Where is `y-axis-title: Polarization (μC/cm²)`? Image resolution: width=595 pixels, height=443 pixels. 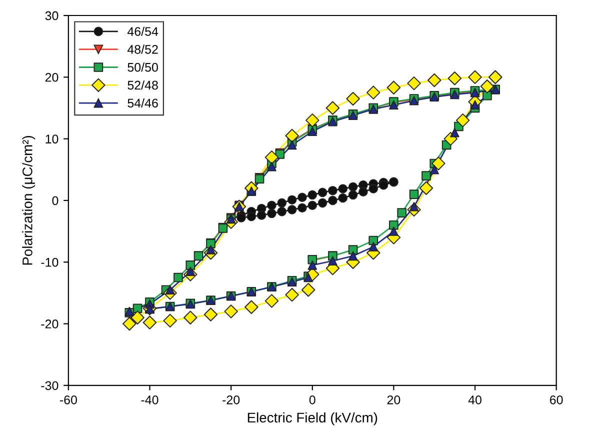 y-axis-title: Polarization (μC/cm²) is located at coordinates (29, 200).